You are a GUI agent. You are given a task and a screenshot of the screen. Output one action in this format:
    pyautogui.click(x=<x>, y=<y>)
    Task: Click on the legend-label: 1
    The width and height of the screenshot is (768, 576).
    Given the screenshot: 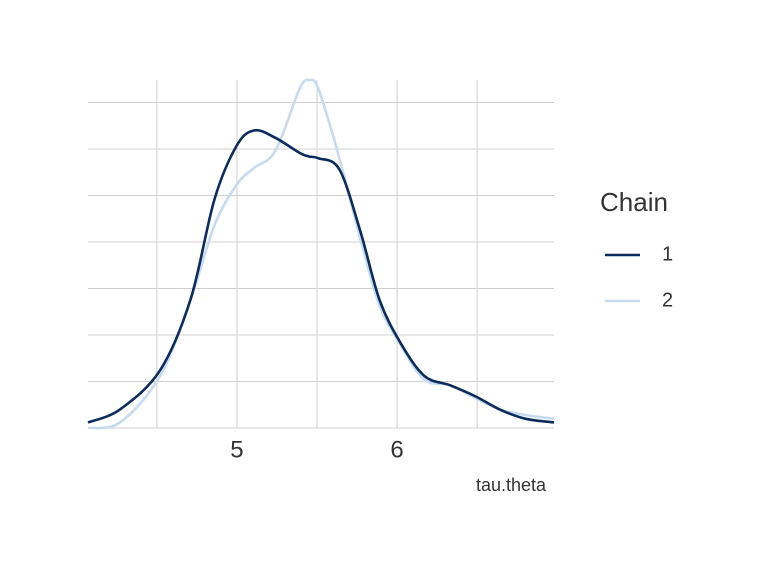 What is the action you would take?
    pyautogui.click(x=667, y=254)
    